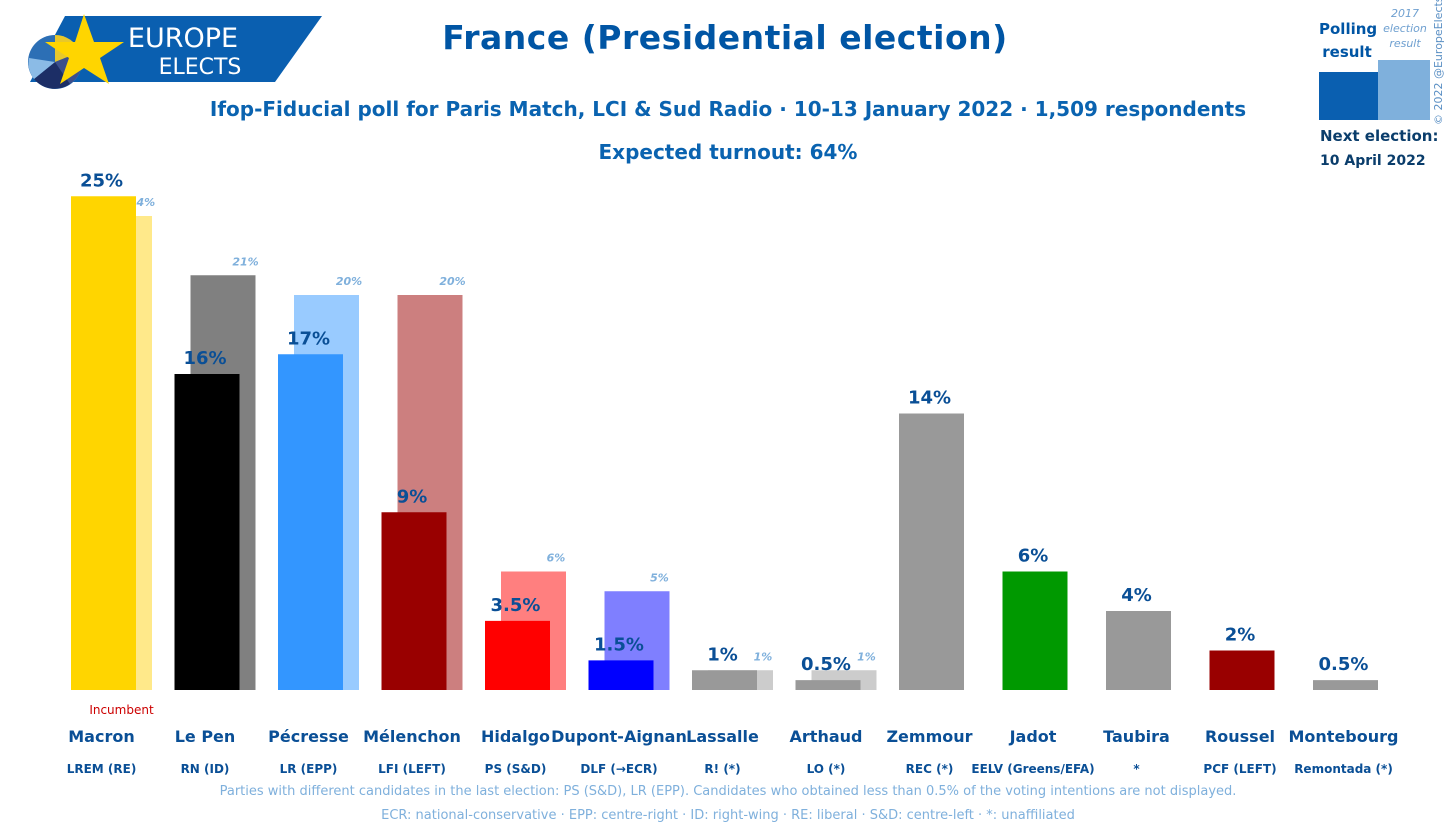 Image resolution: width=1450 pixels, height=830 pixels. Describe the element at coordinates (103, 443) in the screenshot. I see `bar-poll-macron` at that location.